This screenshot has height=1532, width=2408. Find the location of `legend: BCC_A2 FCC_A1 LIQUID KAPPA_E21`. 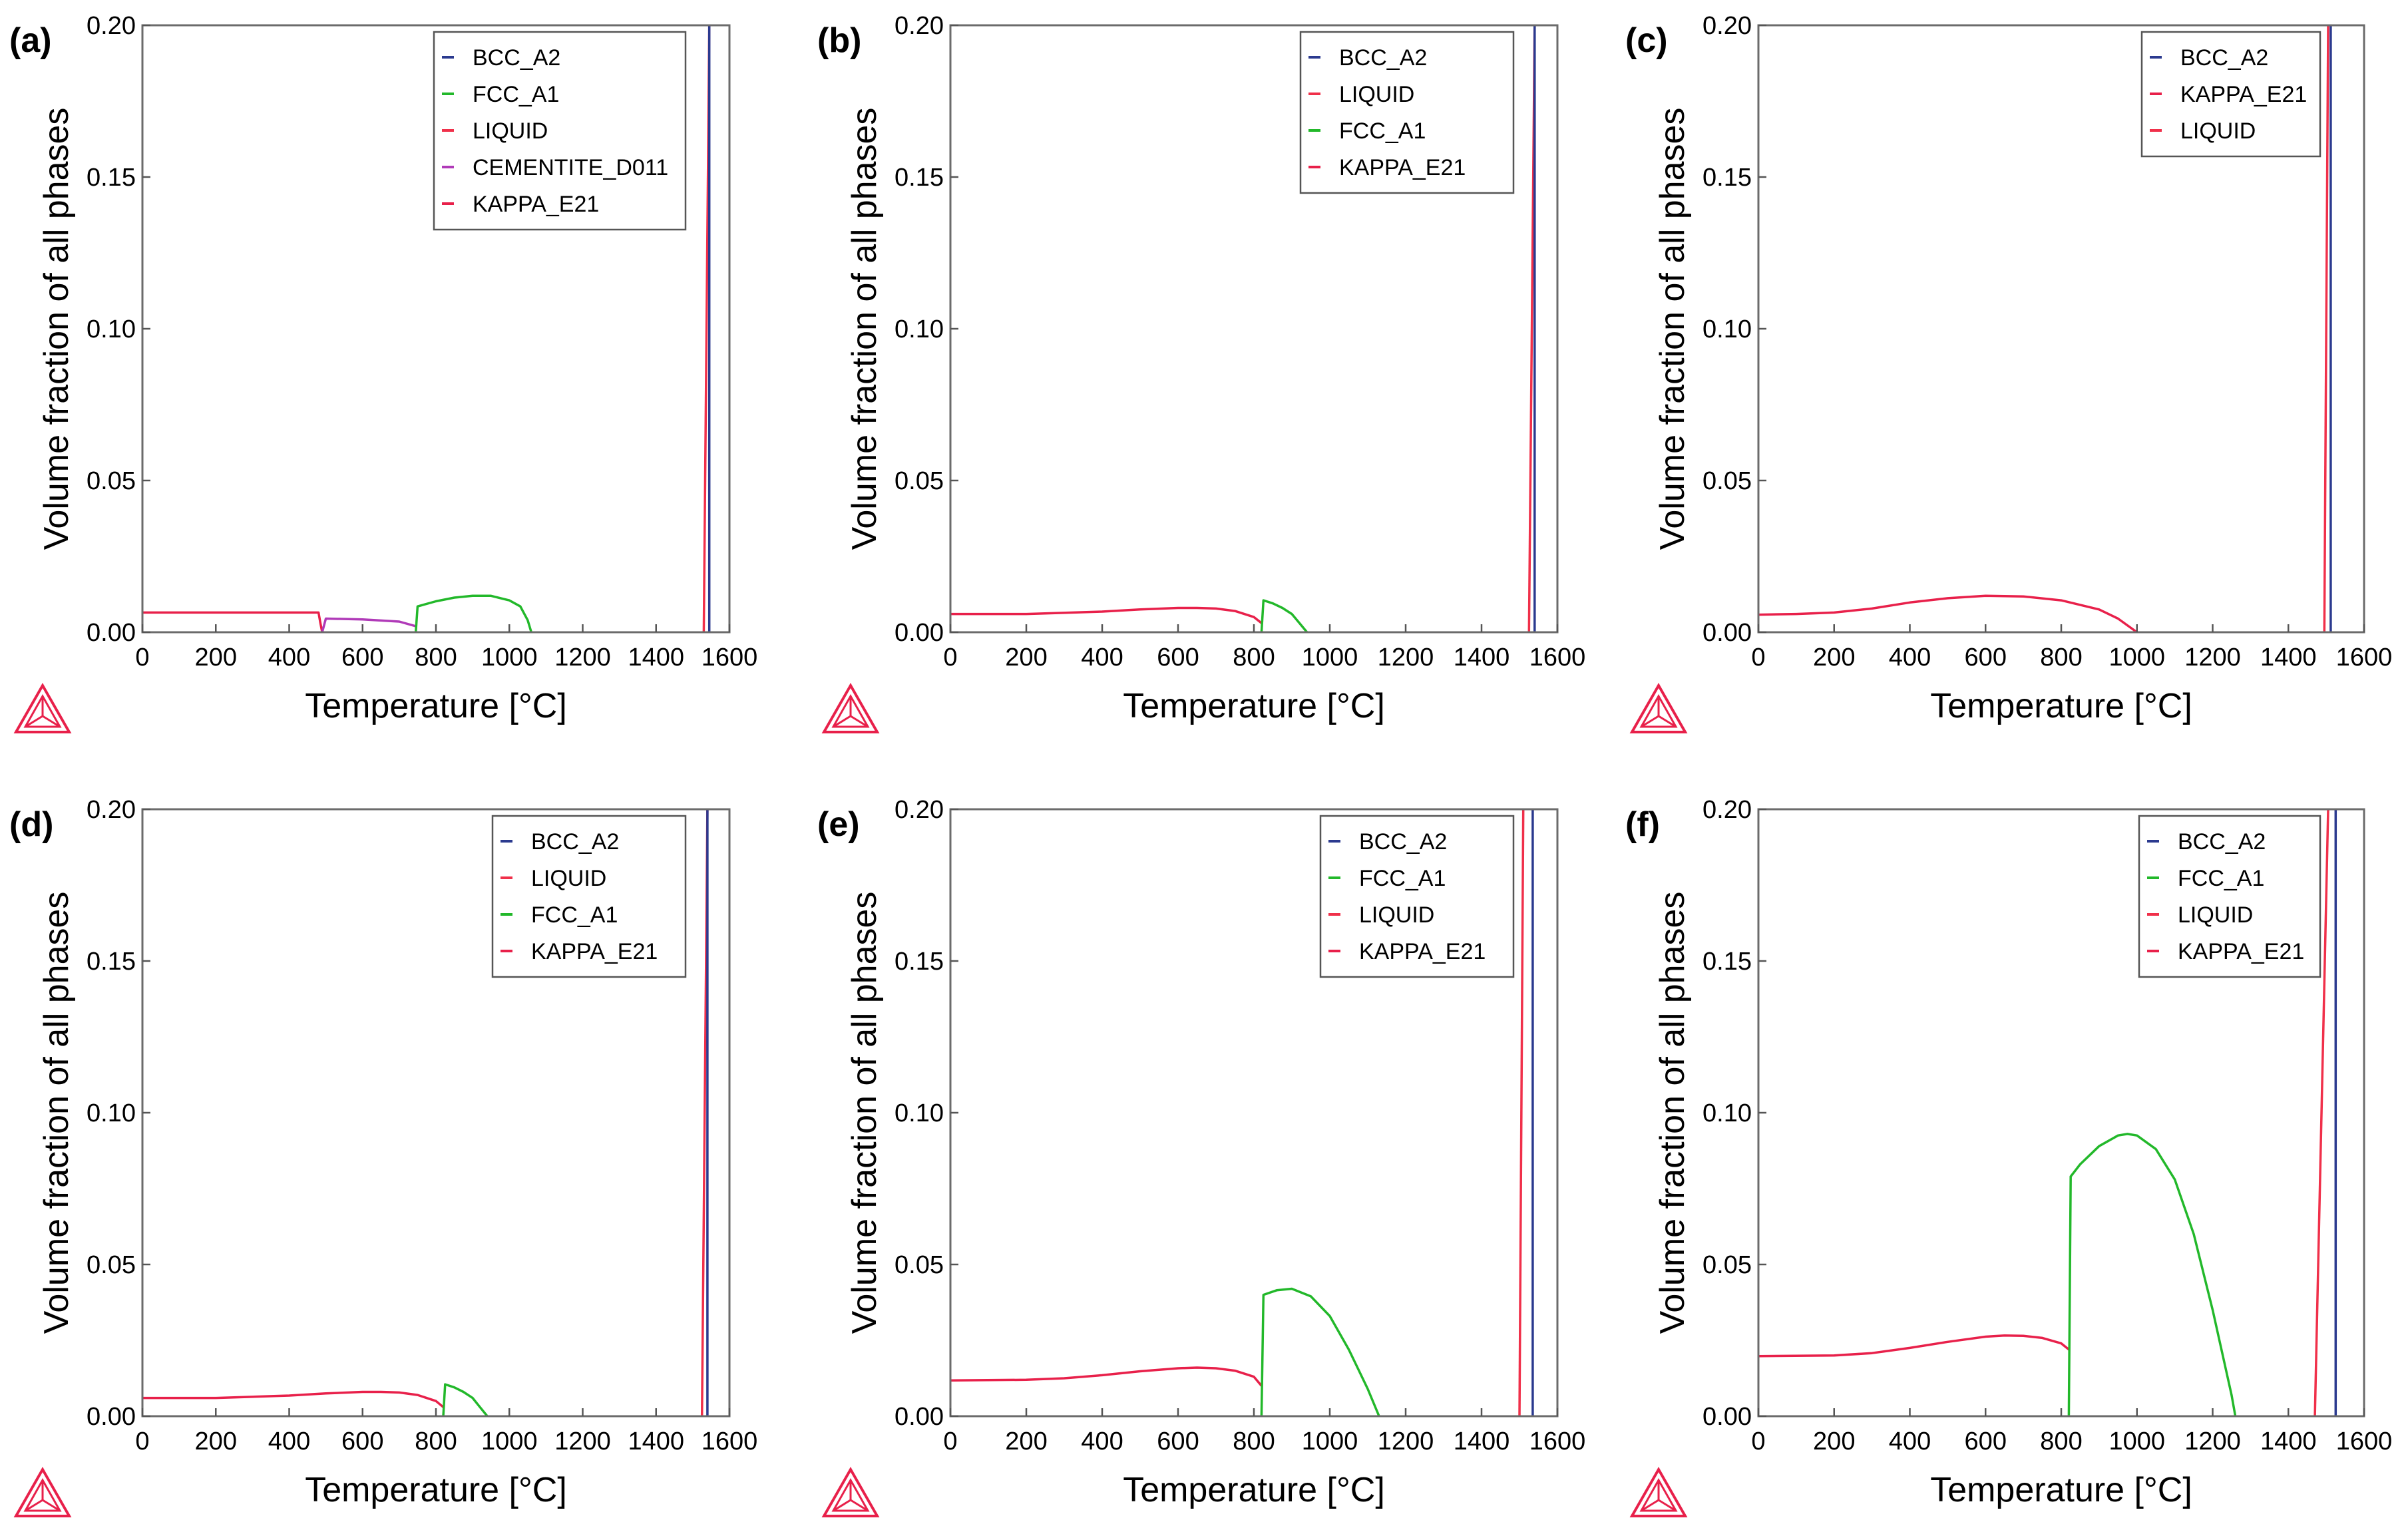

legend: BCC_A2 FCC_A1 LIQUID KAPPA_E21 is located at coordinates (2229, 896).